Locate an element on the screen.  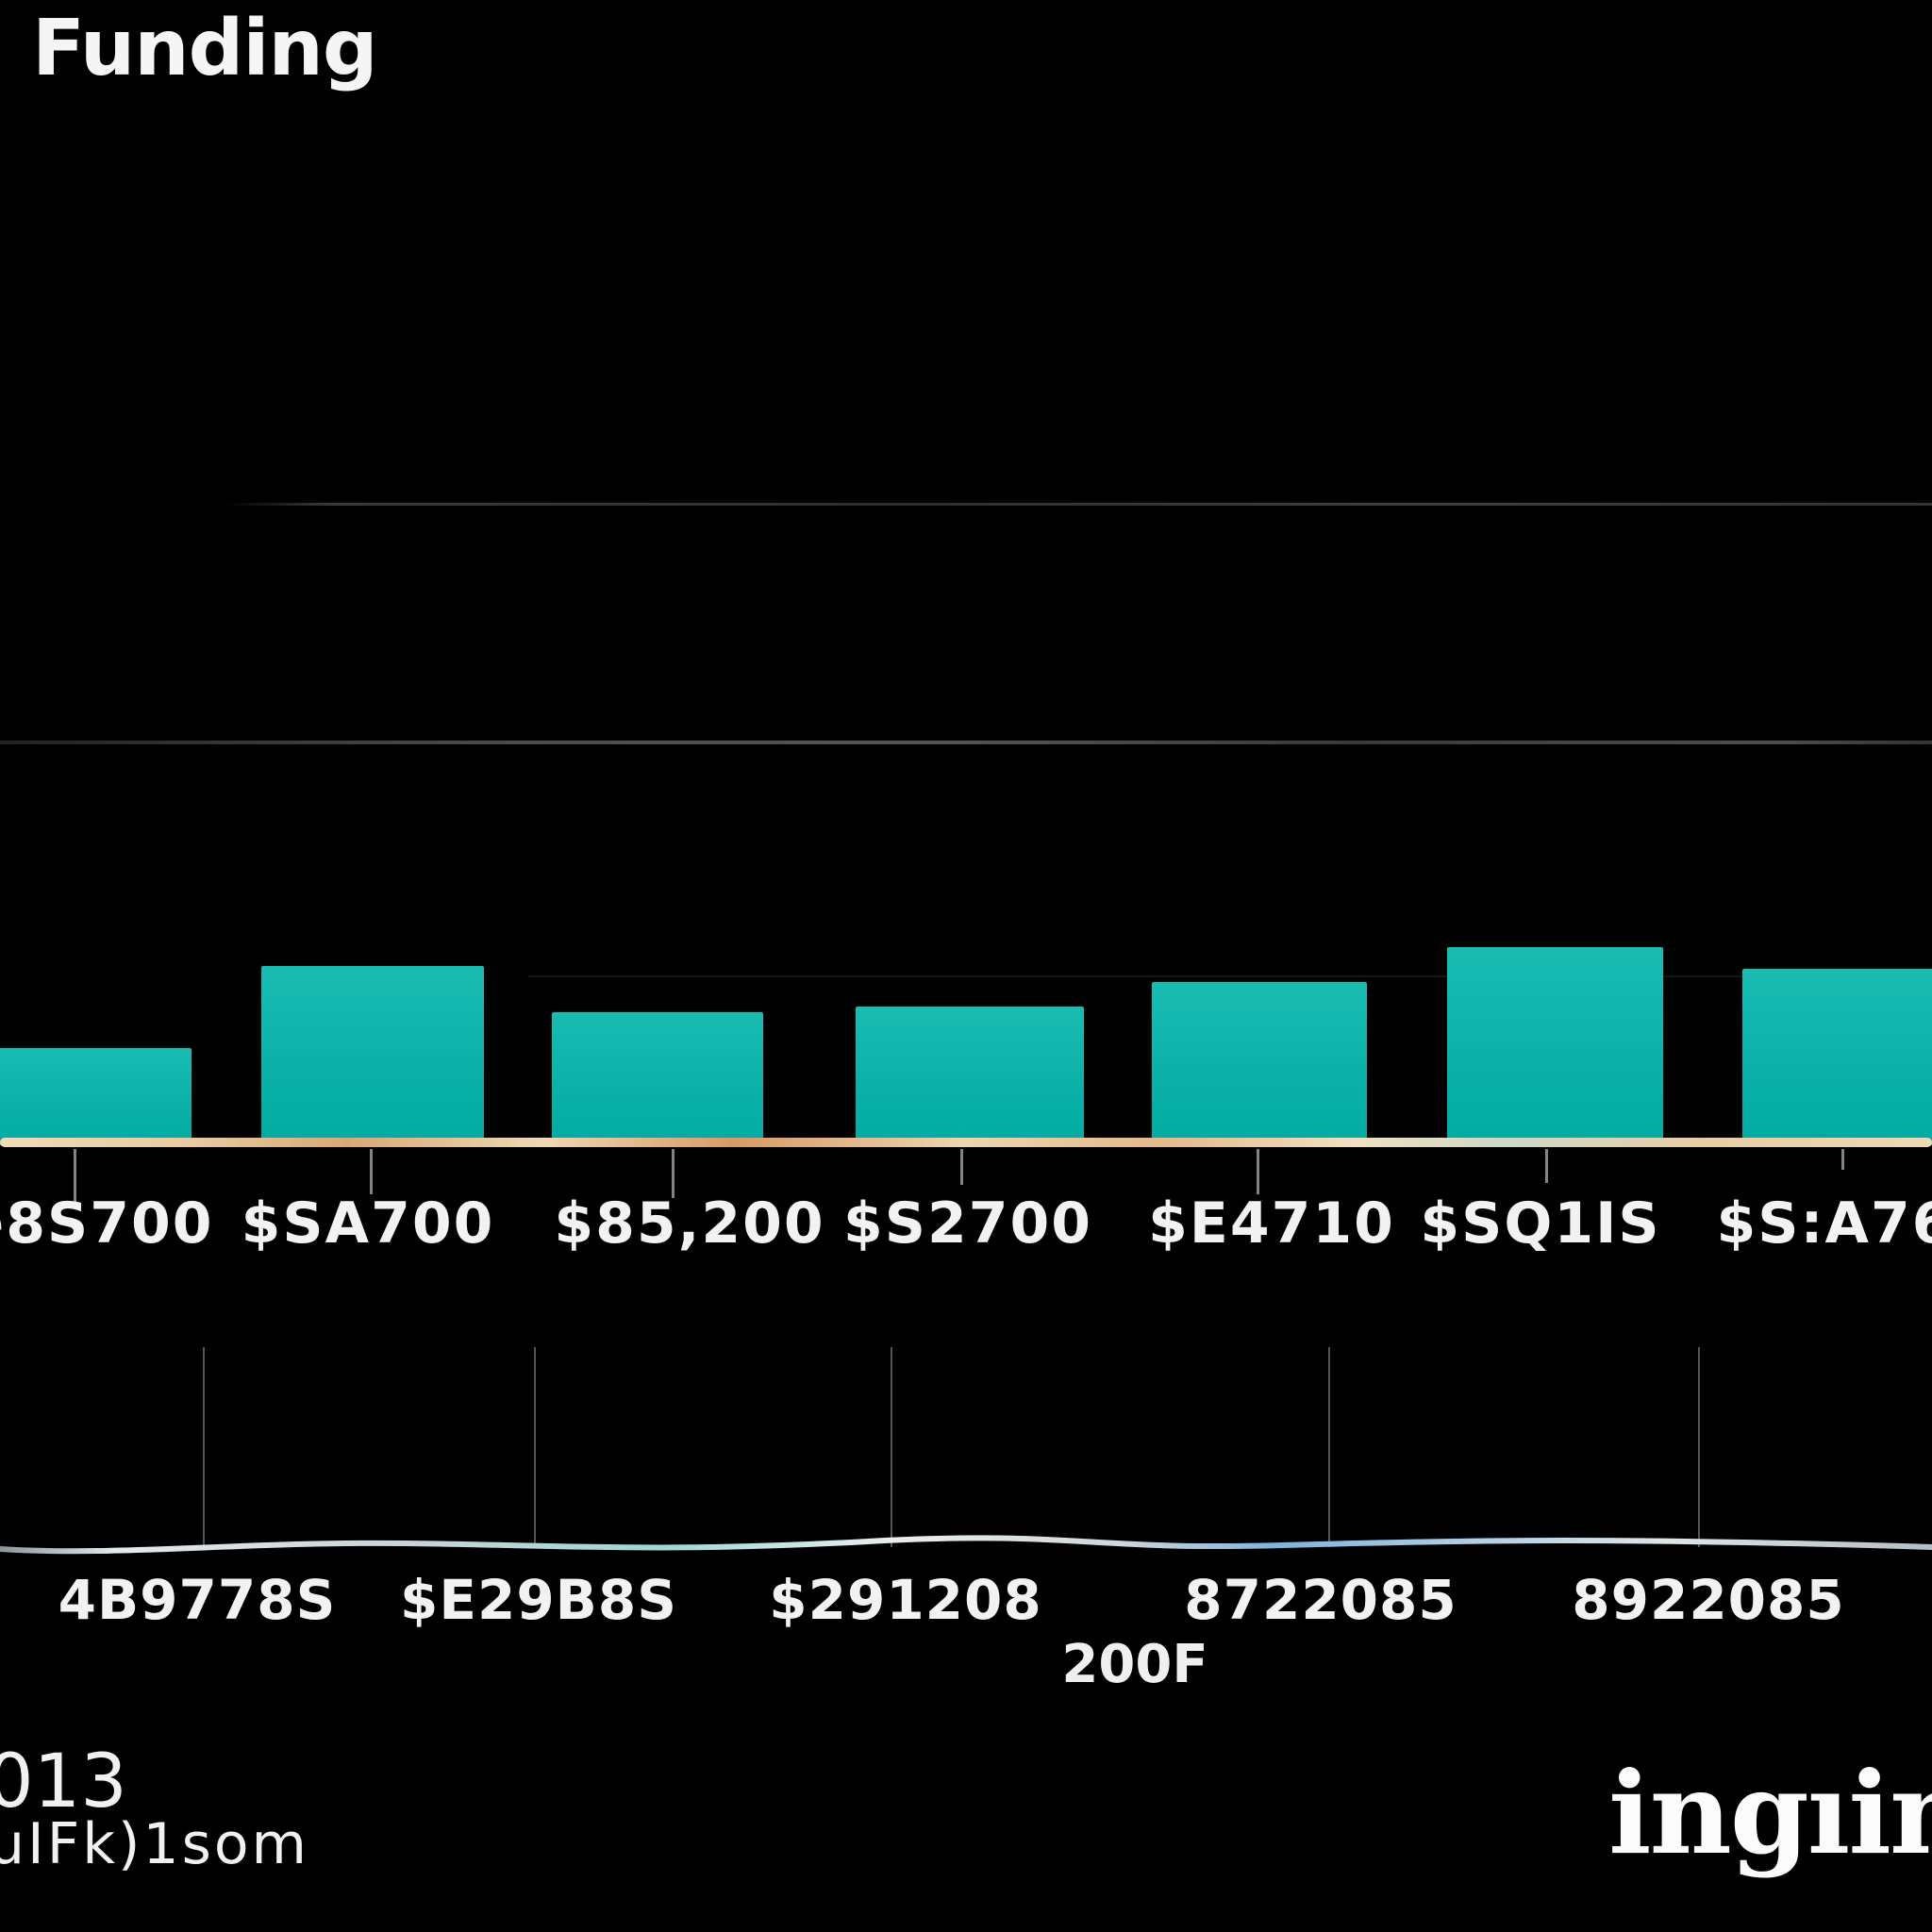
brand-logo: ingıin is located at coordinates (1770, 1814).